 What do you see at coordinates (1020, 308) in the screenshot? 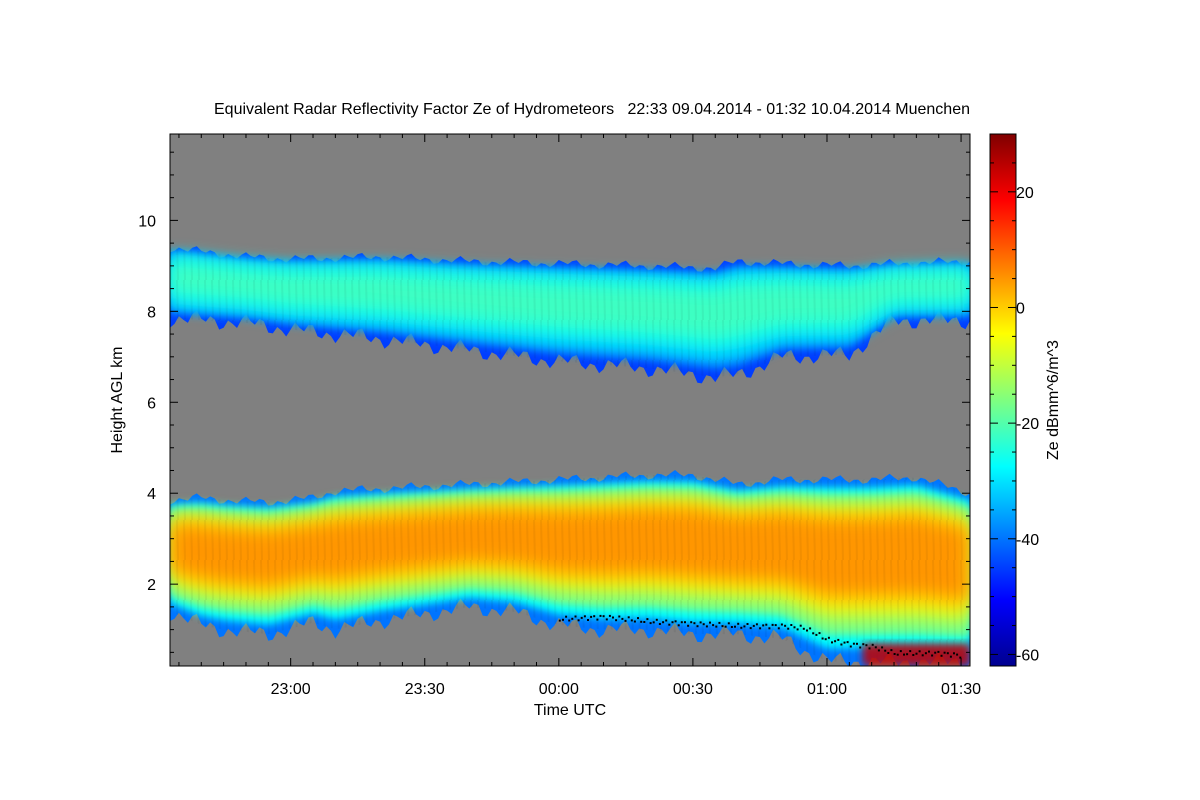
I see `colorbar-tick-label: 0` at bounding box center [1020, 308].